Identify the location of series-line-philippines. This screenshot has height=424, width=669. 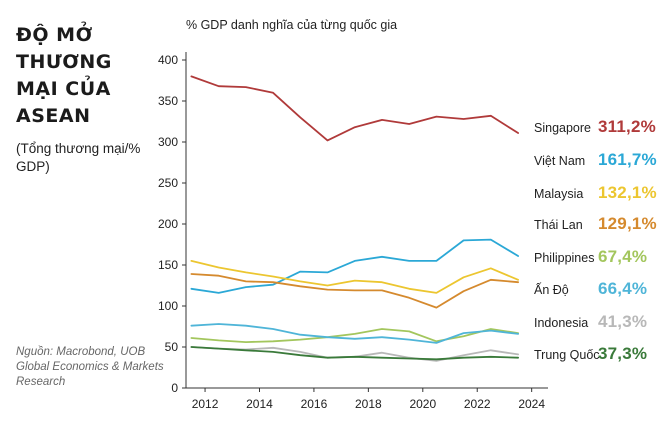
(354, 336).